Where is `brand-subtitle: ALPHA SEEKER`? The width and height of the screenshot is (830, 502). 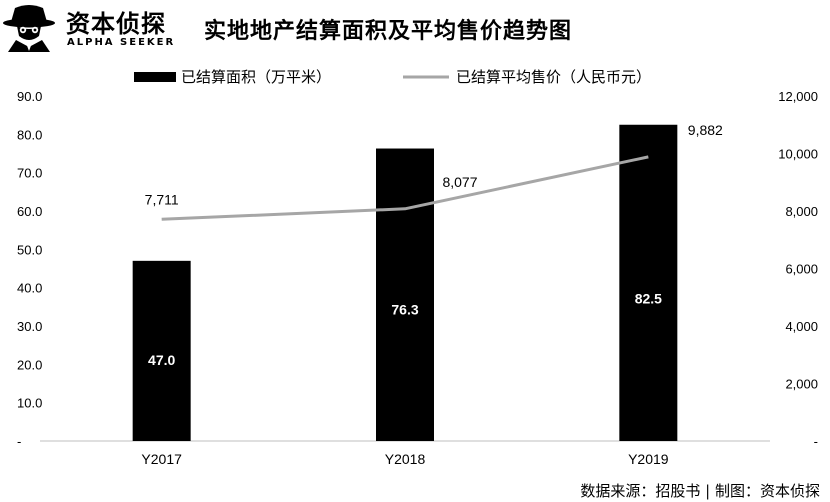 brand-subtitle: ALPHA SEEKER is located at coordinates (121, 42).